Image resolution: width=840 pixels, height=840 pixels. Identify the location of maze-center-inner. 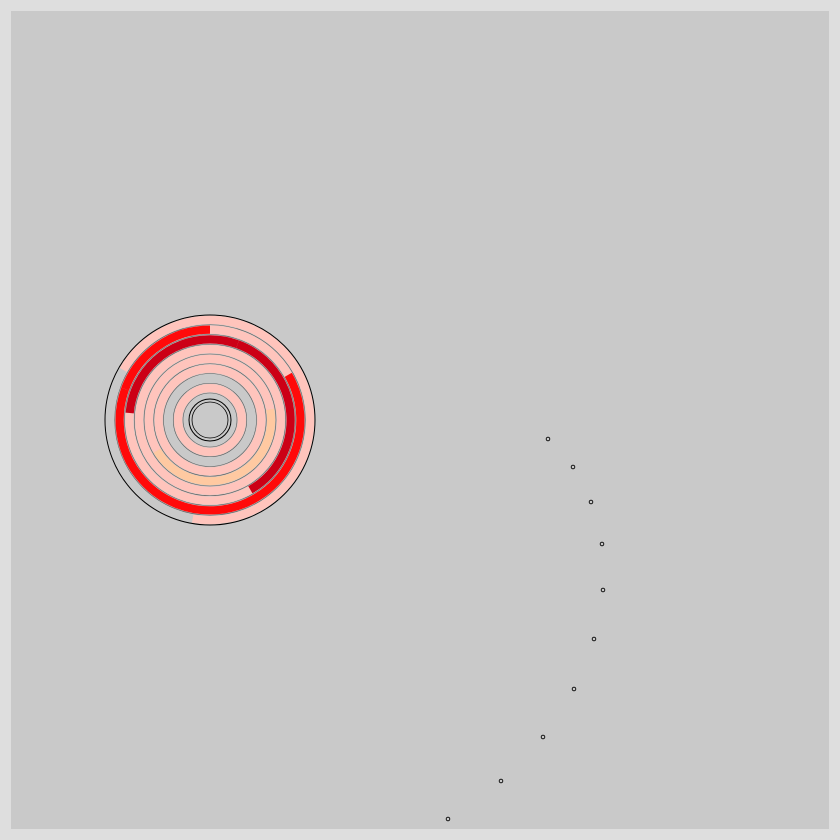
(210, 420).